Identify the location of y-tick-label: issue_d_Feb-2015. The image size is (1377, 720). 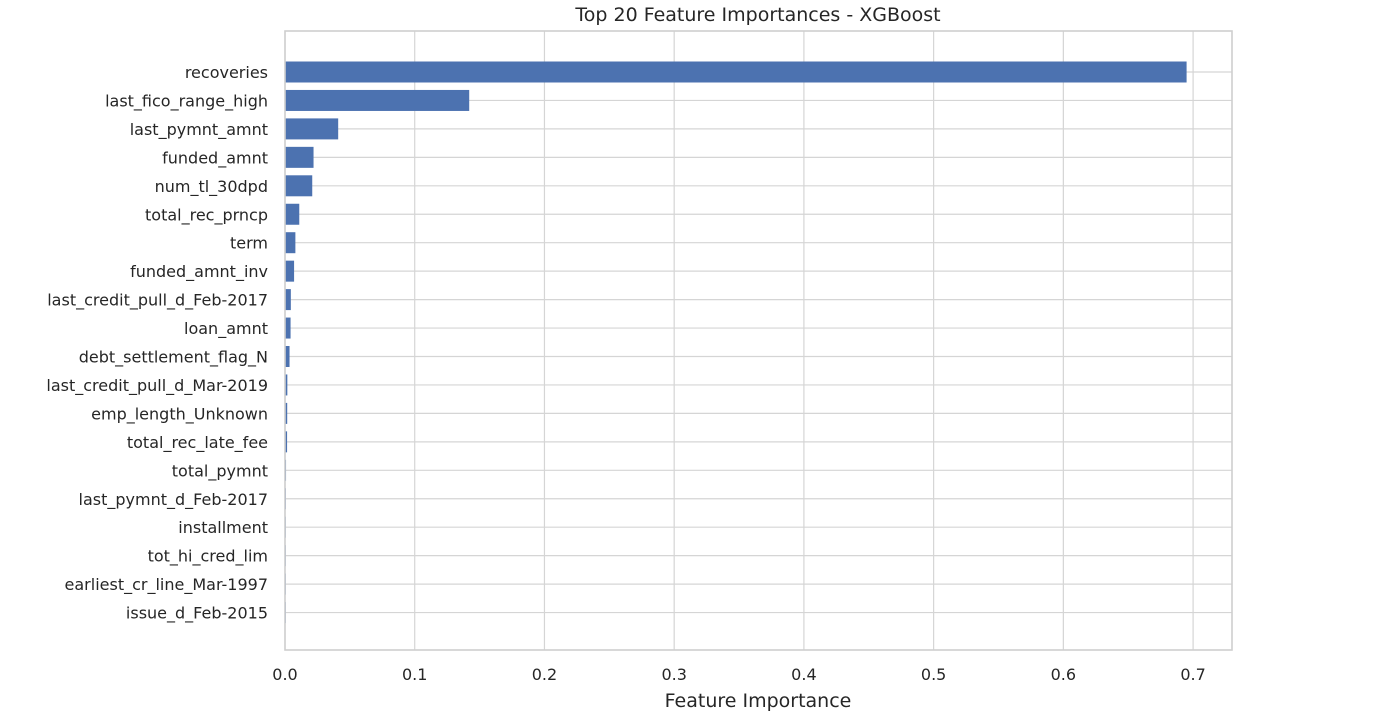
(197, 614).